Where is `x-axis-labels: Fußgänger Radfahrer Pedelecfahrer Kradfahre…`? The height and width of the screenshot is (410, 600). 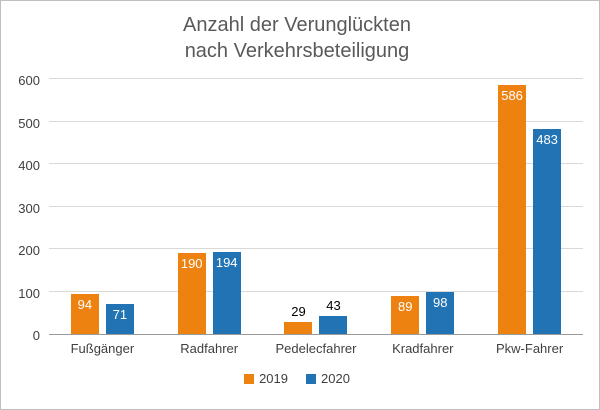 x-axis-labels: Fußgänger Radfahrer Pedelecfahrer Kradfahre… is located at coordinates (316, 348).